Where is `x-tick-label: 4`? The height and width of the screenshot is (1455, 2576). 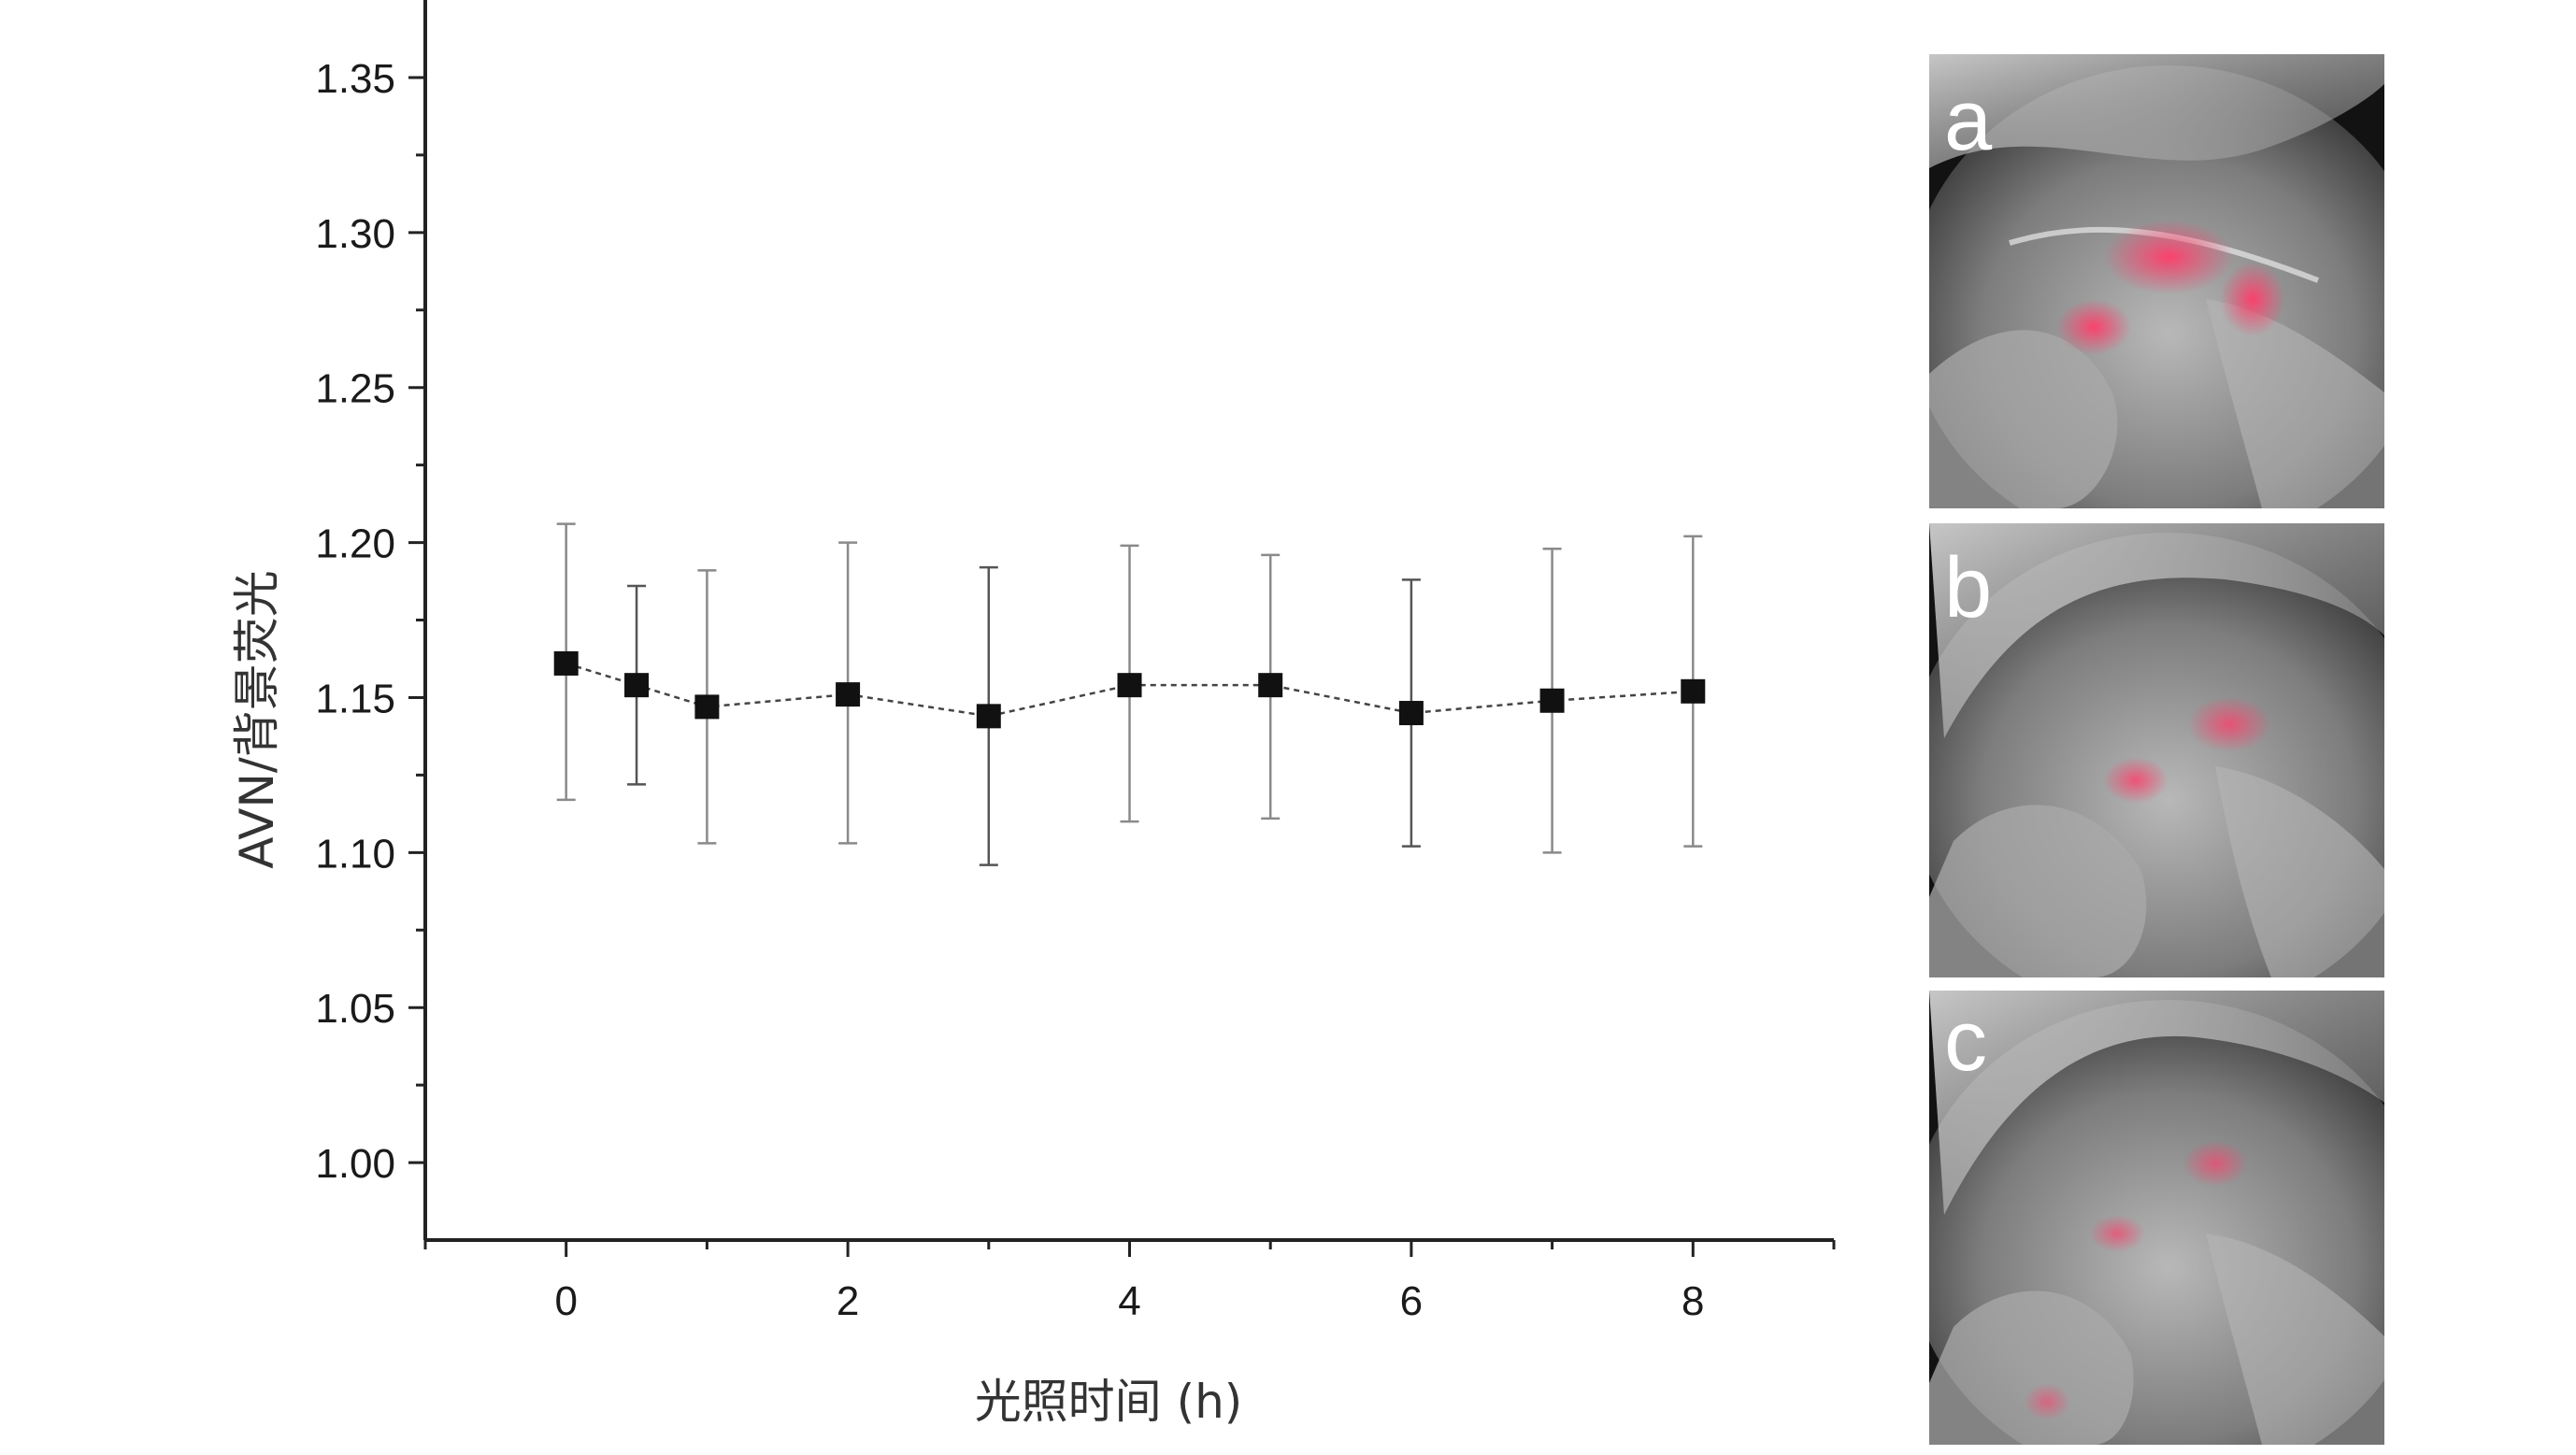
x-tick-label: 4 is located at coordinates (1129, 1301).